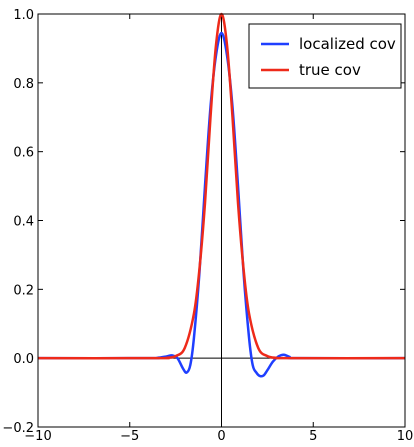 The height and width of the screenshot is (447, 414). I want to click on legend-box, so click(325, 56).